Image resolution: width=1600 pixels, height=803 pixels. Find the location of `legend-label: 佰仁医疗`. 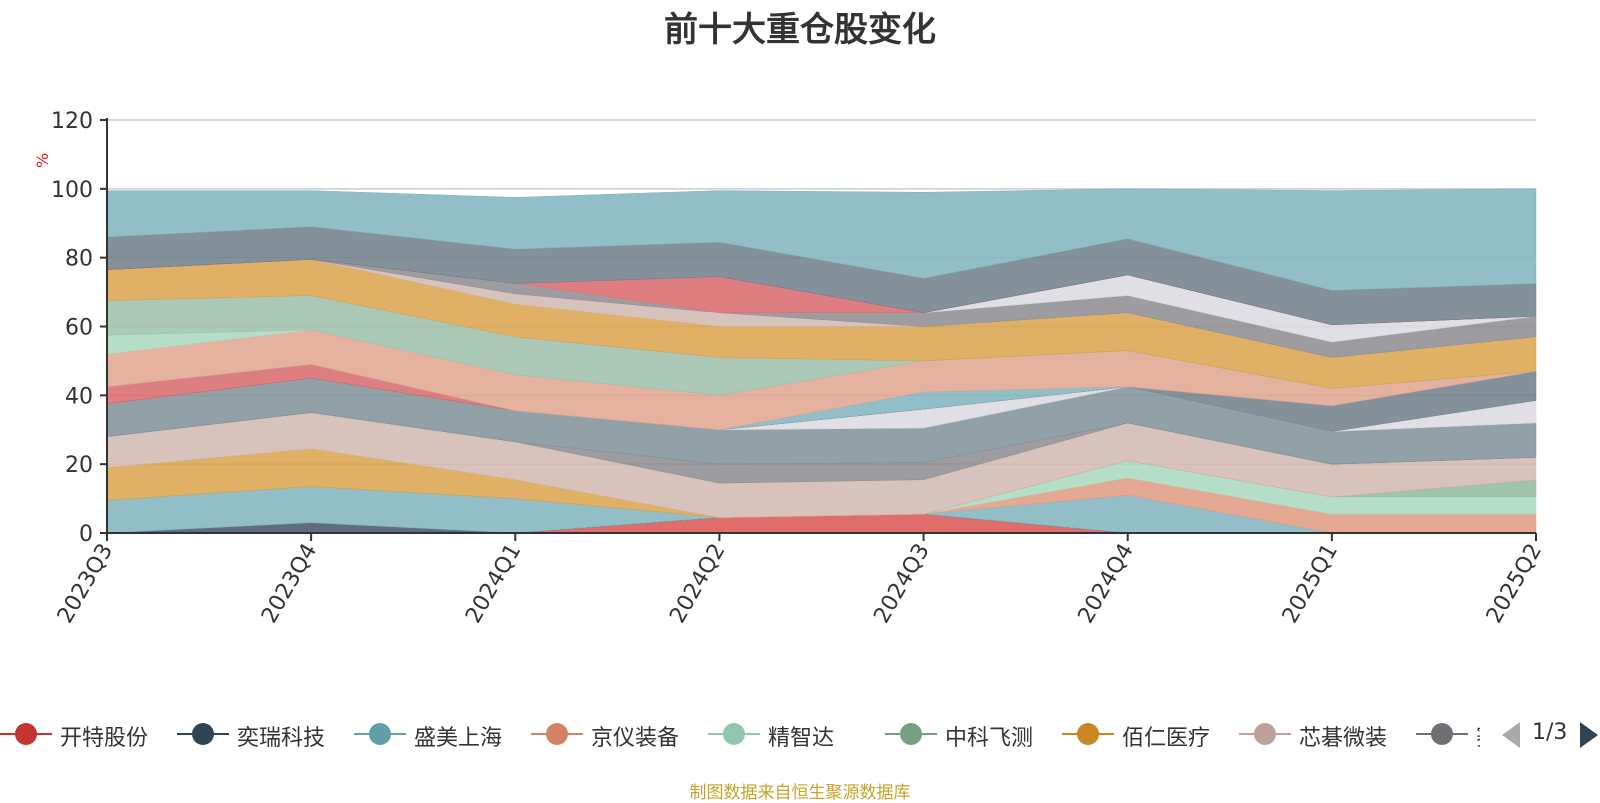

legend-label: 佰仁医疗 is located at coordinates (1166, 738).